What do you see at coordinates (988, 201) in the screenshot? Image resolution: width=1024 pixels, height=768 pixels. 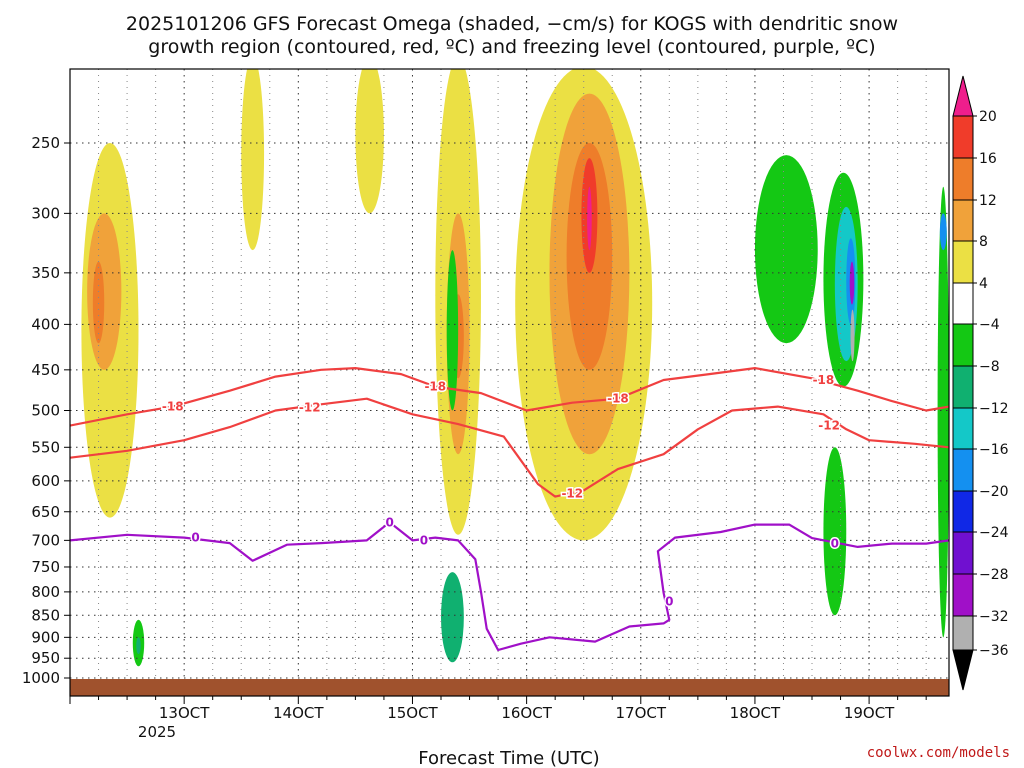 I see `colorbar-label: 12` at bounding box center [988, 201].